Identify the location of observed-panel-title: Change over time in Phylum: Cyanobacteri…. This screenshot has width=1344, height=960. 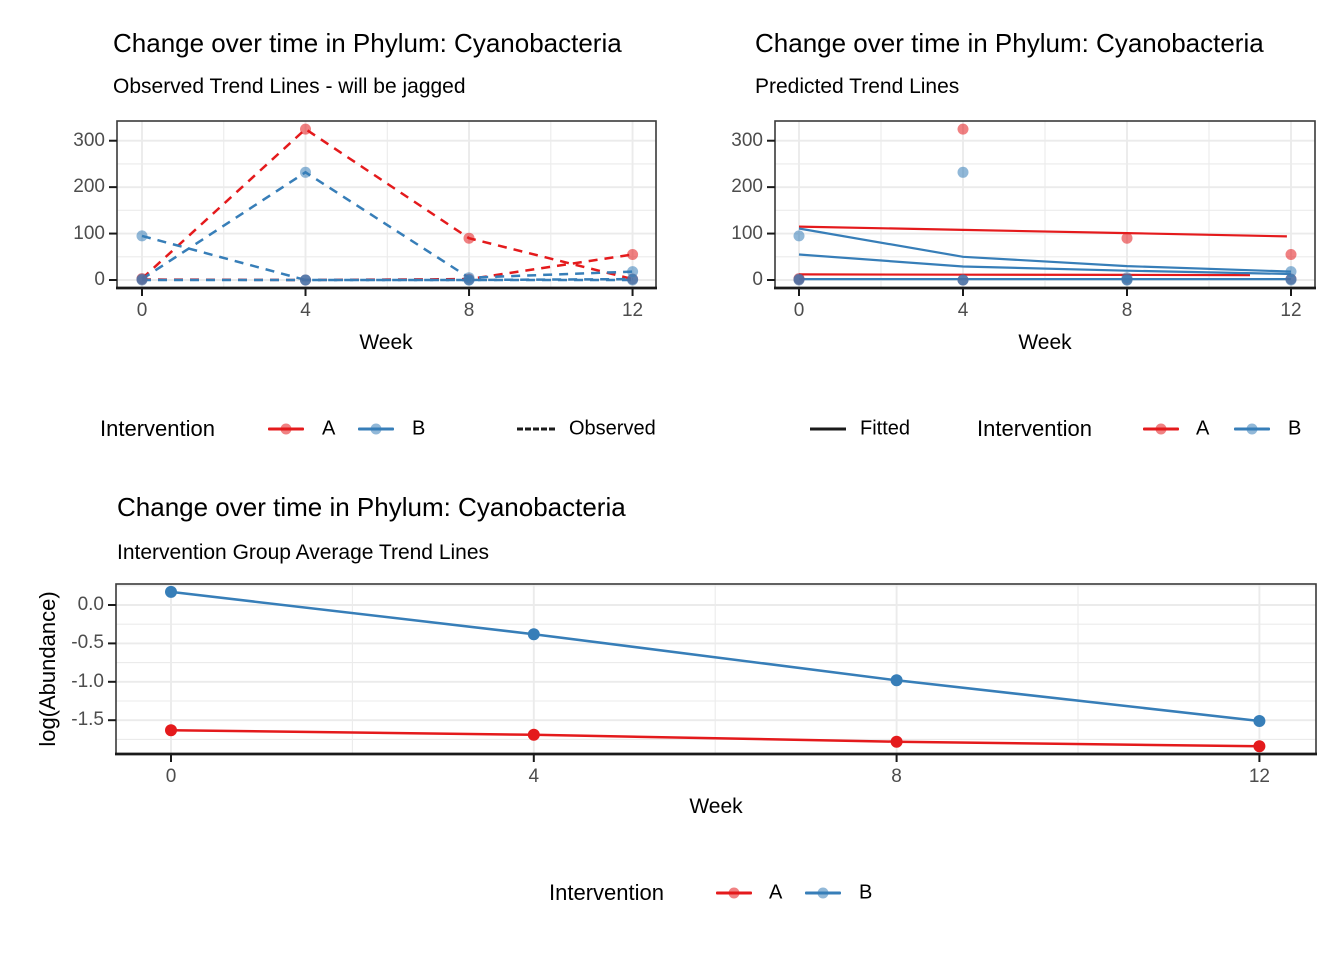
(367, 43).